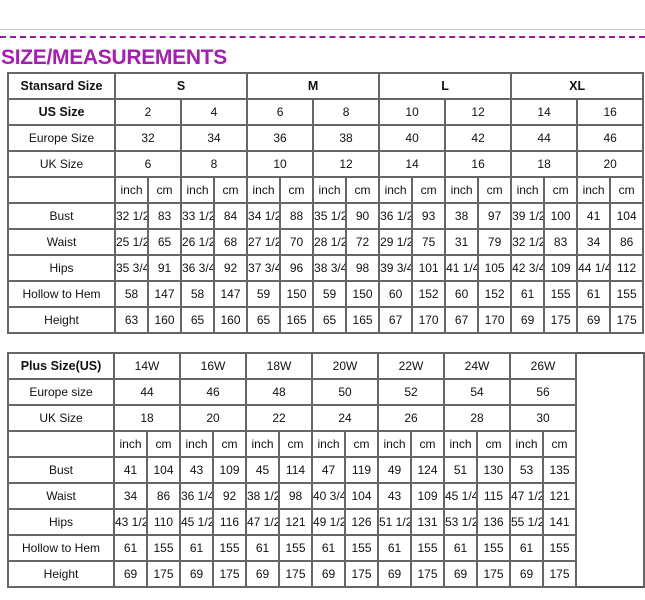  Describe the element at coordinates (196, 470) in the screenshot. I see `table-cell: 43` at that location.